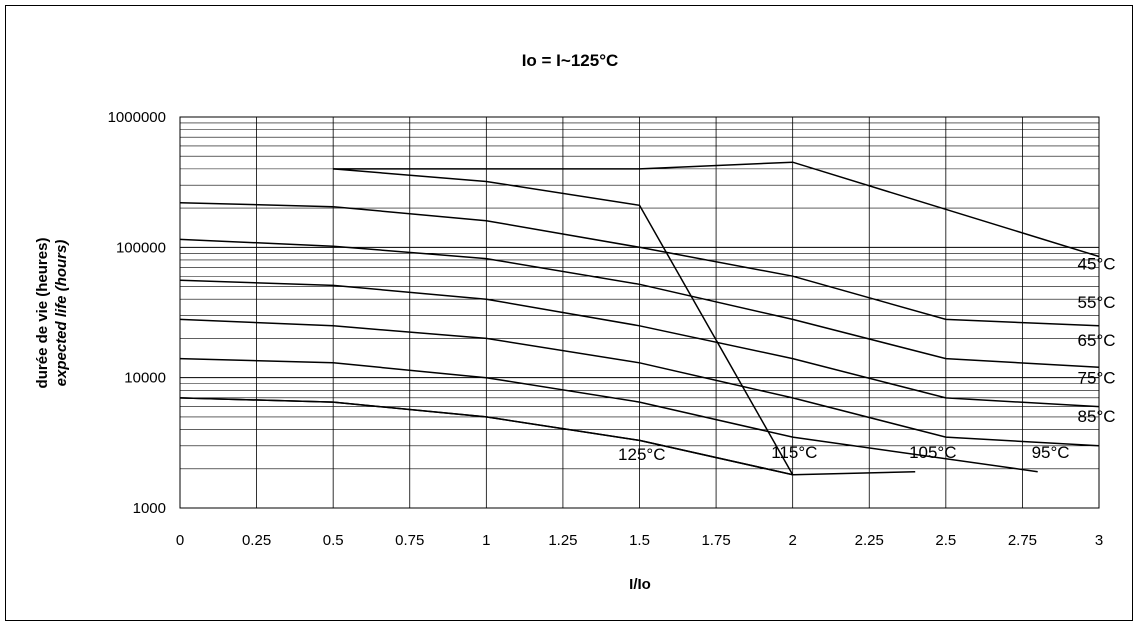 This screenshot has height=626, width=1139. I want to click on curve-105c, so click(547, 436).